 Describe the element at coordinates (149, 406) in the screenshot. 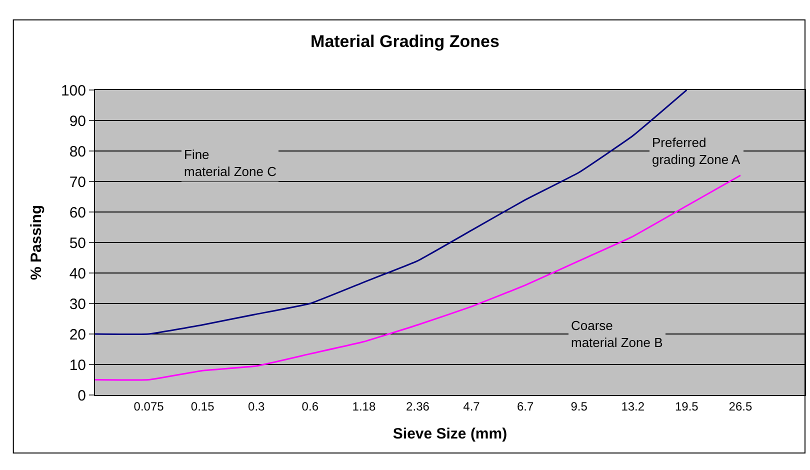

I see `x-tick-label: 0.075` at that location.